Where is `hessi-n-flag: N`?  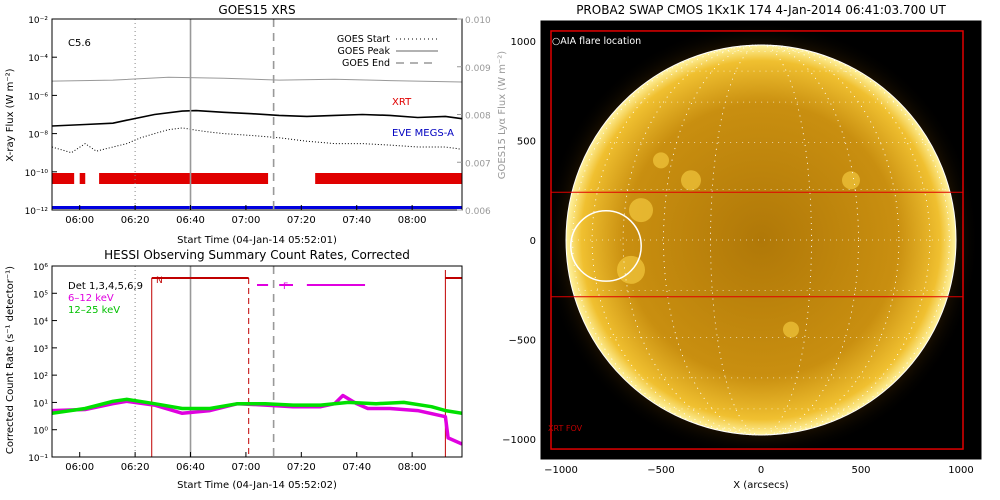
hessi-n-flag: N is located at coordinates (159, 281).